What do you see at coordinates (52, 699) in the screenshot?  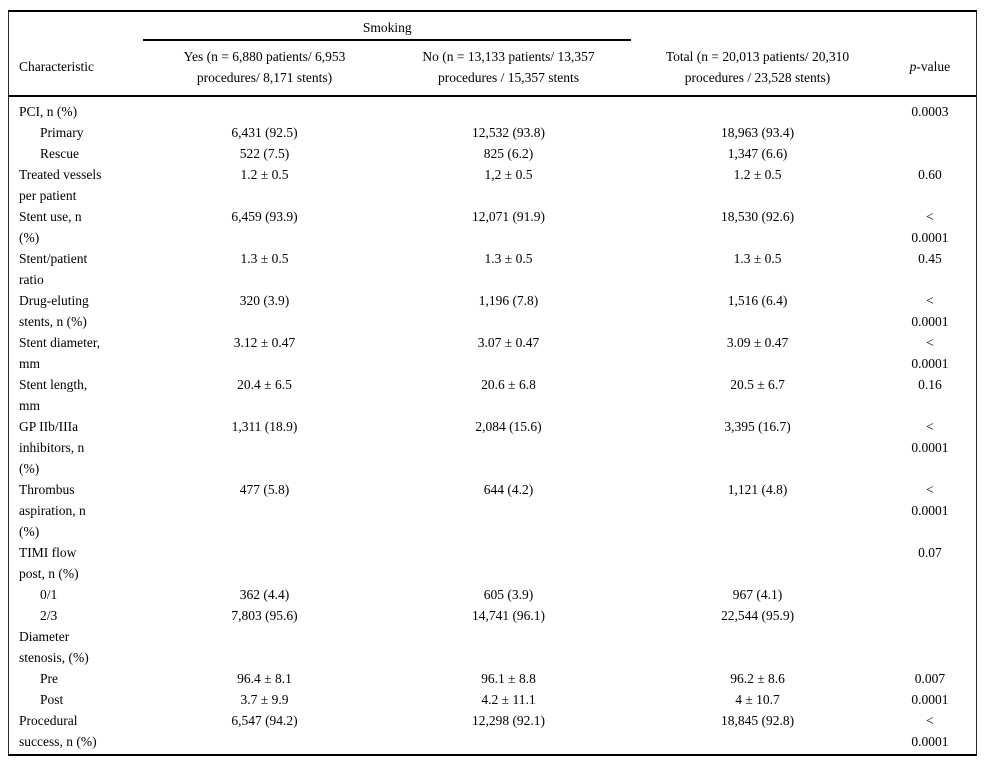 I see `cell-characteristic: Post` at bounding box center [52, 699].